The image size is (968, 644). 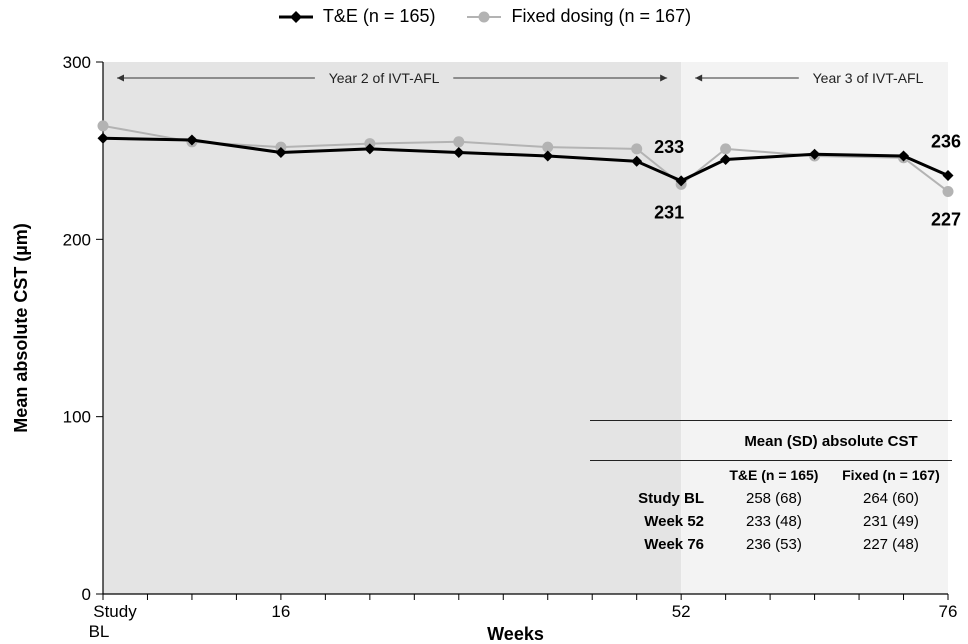 What do you see at coordinates (948, 611) in the screenshot?
I see `x-tick-label: 76` at bounding box center [948, 611].